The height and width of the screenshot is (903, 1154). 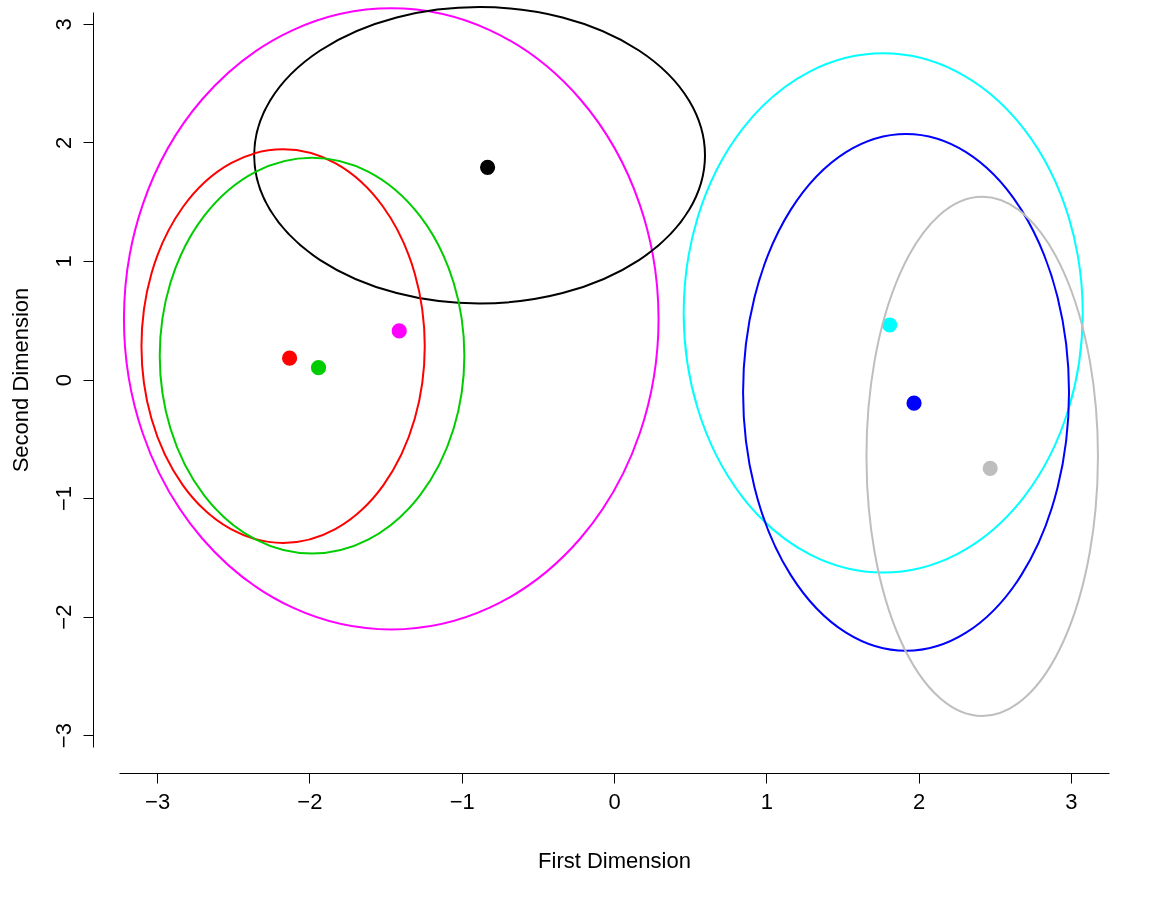 What do you see at coordinates (63, 617) in the screenshot?
I see `y-tick-label: −2` at bounding box center [63, 617].